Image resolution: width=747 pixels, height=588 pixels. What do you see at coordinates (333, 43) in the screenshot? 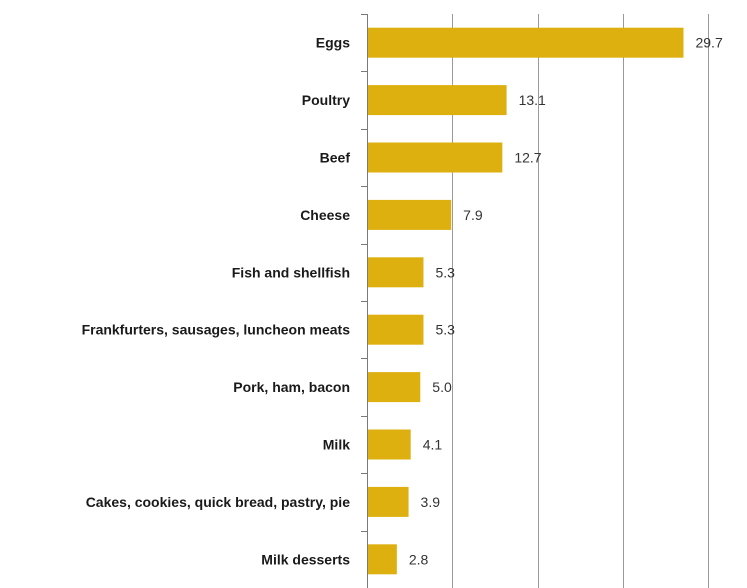
I see `category-label-1: Eggs` at bounding box center [333, 43].